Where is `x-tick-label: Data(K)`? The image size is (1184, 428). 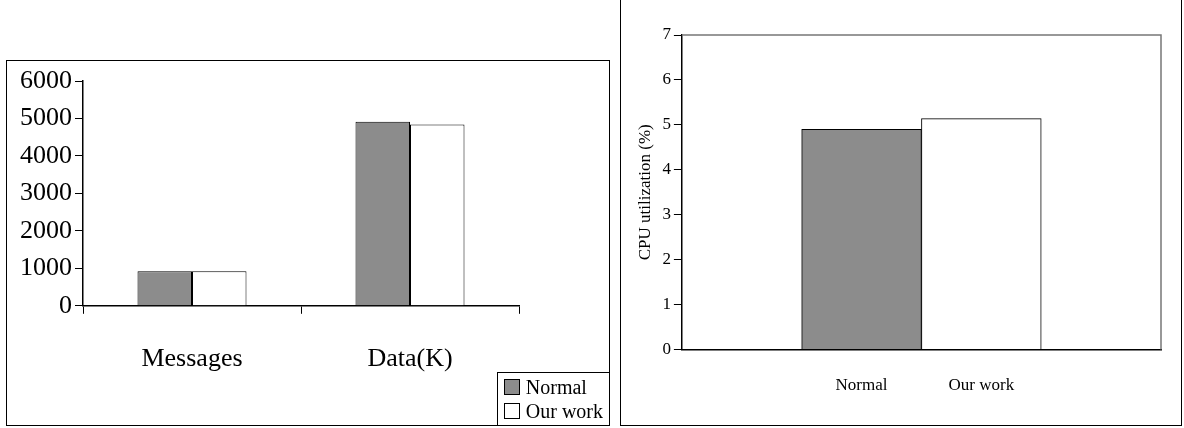
x-tick-label: Data(K) is located at coordinates (410, 358).